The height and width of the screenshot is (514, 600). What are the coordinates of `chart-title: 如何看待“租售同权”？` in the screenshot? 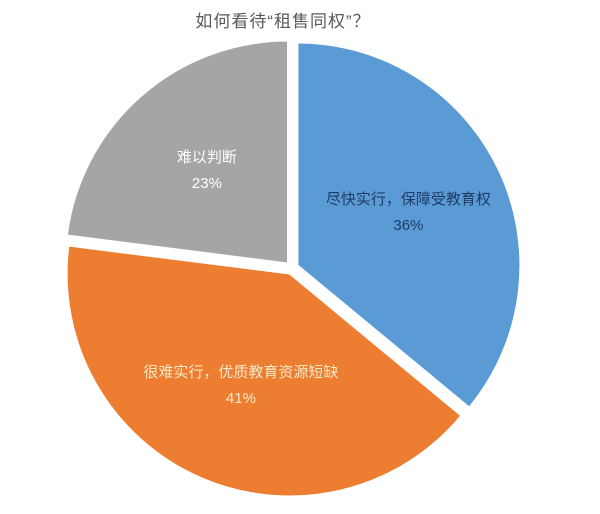 It's located at (283, 21).